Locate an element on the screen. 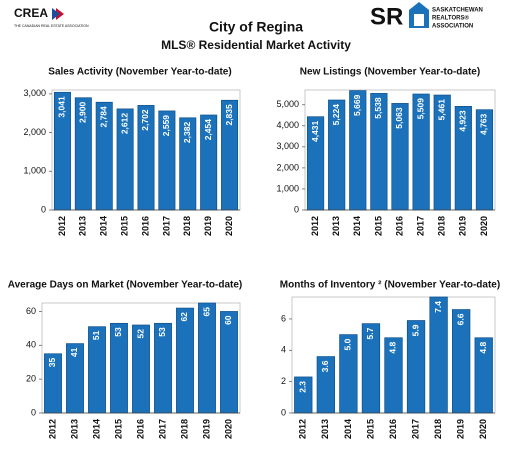 This screenshot has width=512, height=463. value-label: 5.0 is located at coordinates (348, 344).